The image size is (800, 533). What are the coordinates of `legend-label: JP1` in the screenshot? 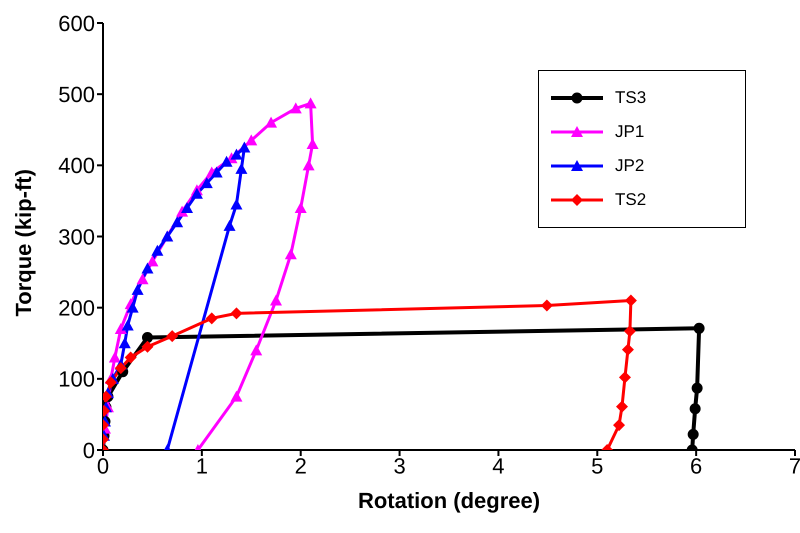 It's located at (629, 132).